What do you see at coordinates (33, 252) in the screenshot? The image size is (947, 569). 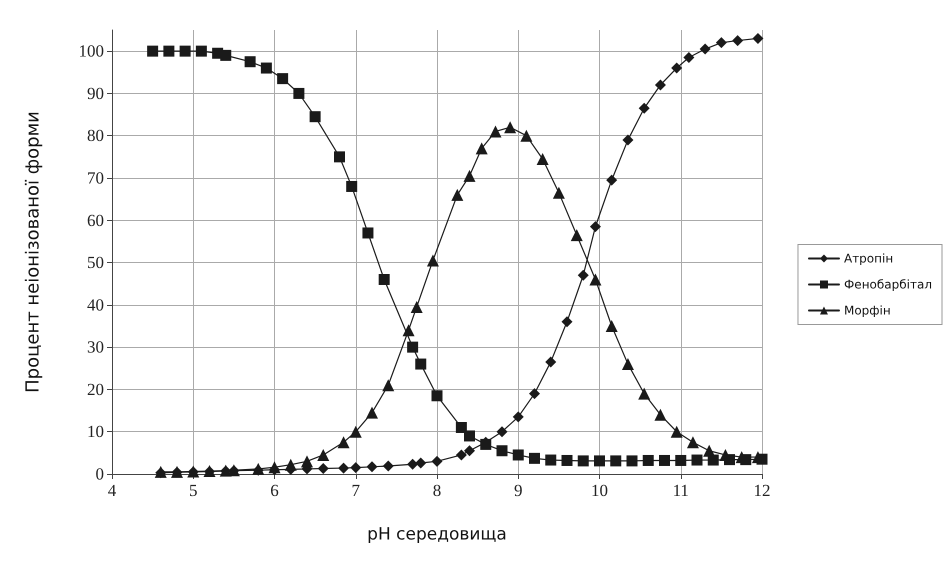 I see `y-axis-title: Процент неіонізованої форми` at bounding box center [33, 252].